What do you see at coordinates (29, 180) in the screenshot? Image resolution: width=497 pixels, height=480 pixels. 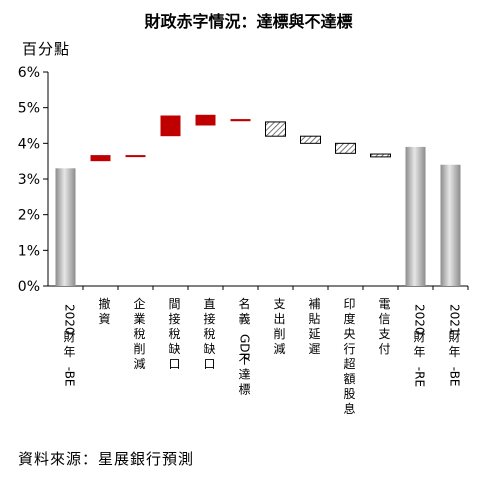 I see `y-tick-label: 3%` at bounding box center [29, 180].